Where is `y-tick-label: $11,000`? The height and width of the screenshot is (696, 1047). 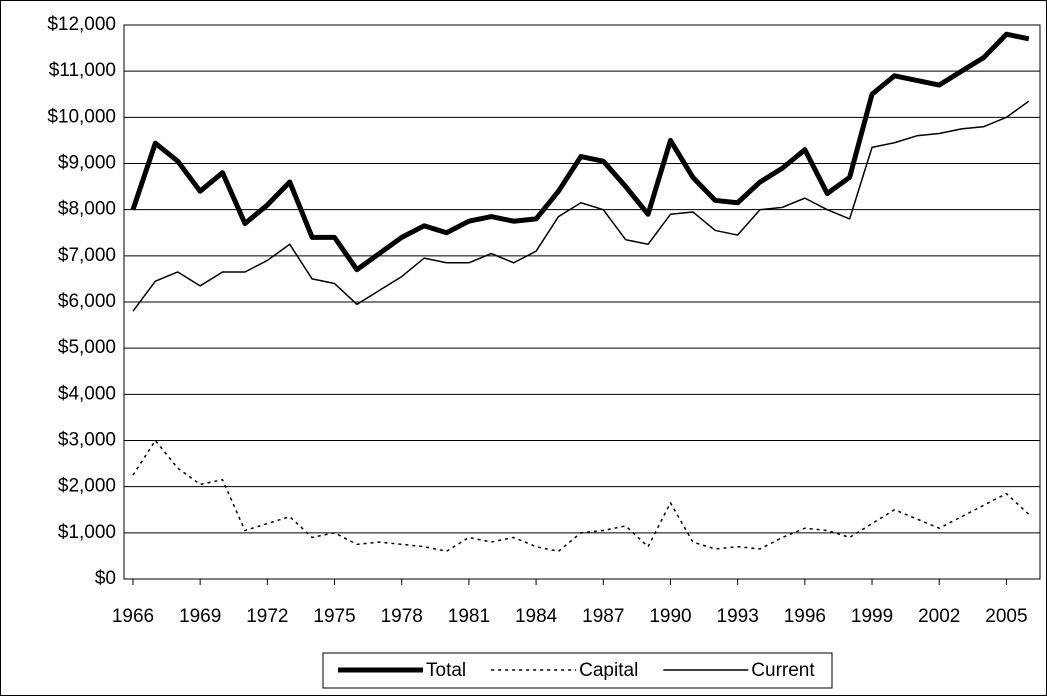
y-tick-label: $11,000 is located at coordinates (82, 70).